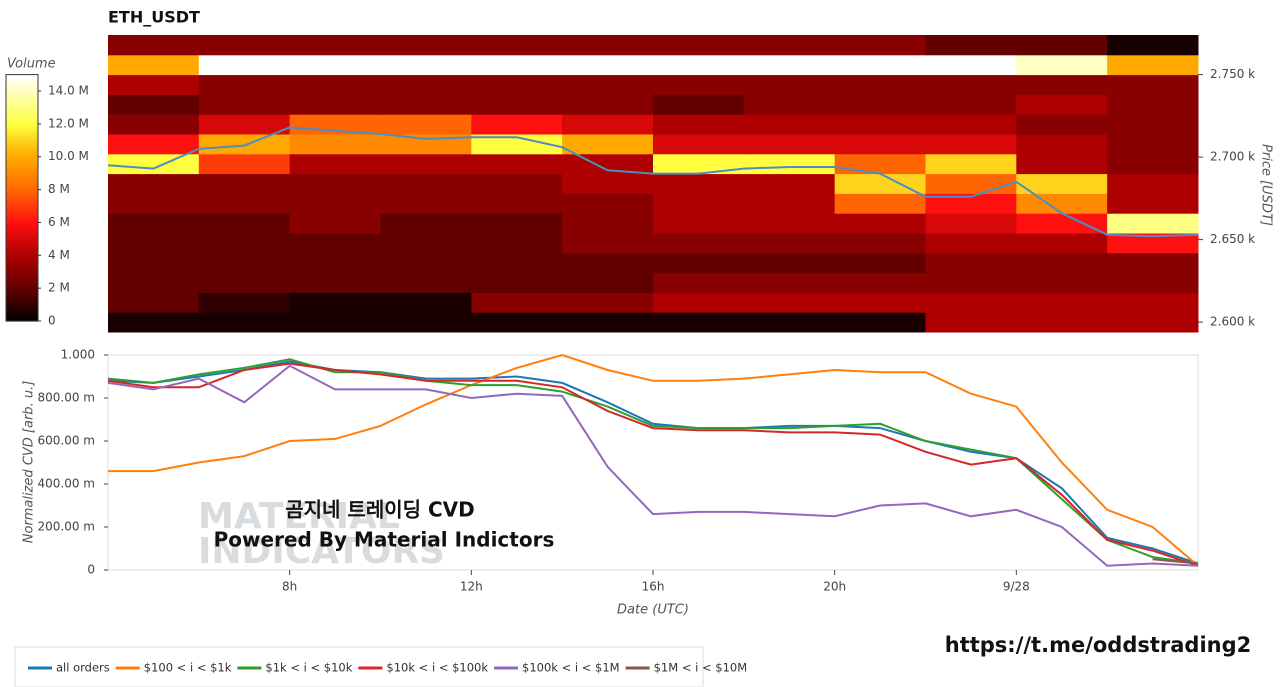  Describe the element at coordinates (78, 355) in the screenshot. I see `y-tick-label: 1.000` at that location.